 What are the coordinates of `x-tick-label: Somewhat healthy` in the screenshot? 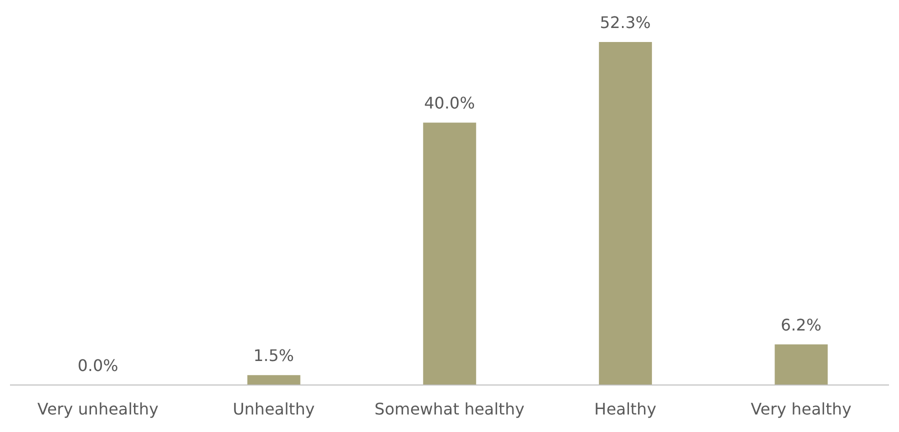 It's located at (449, 408).